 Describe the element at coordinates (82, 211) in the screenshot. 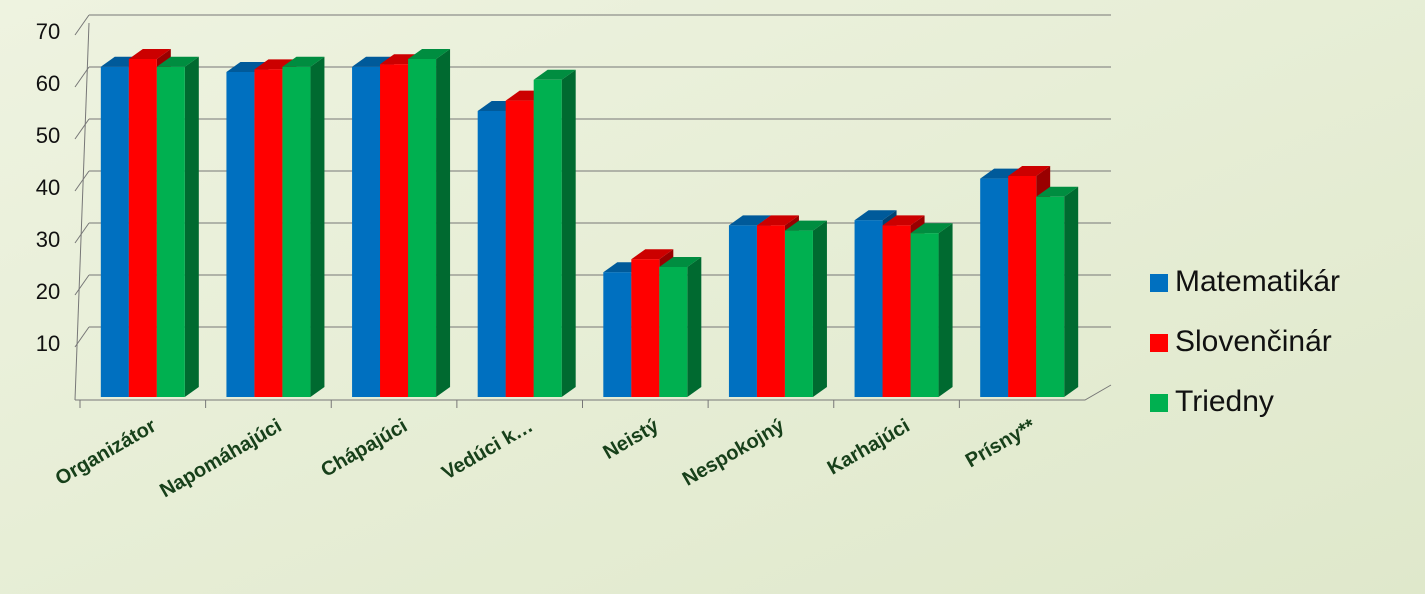

I see `axis-line` at that location.